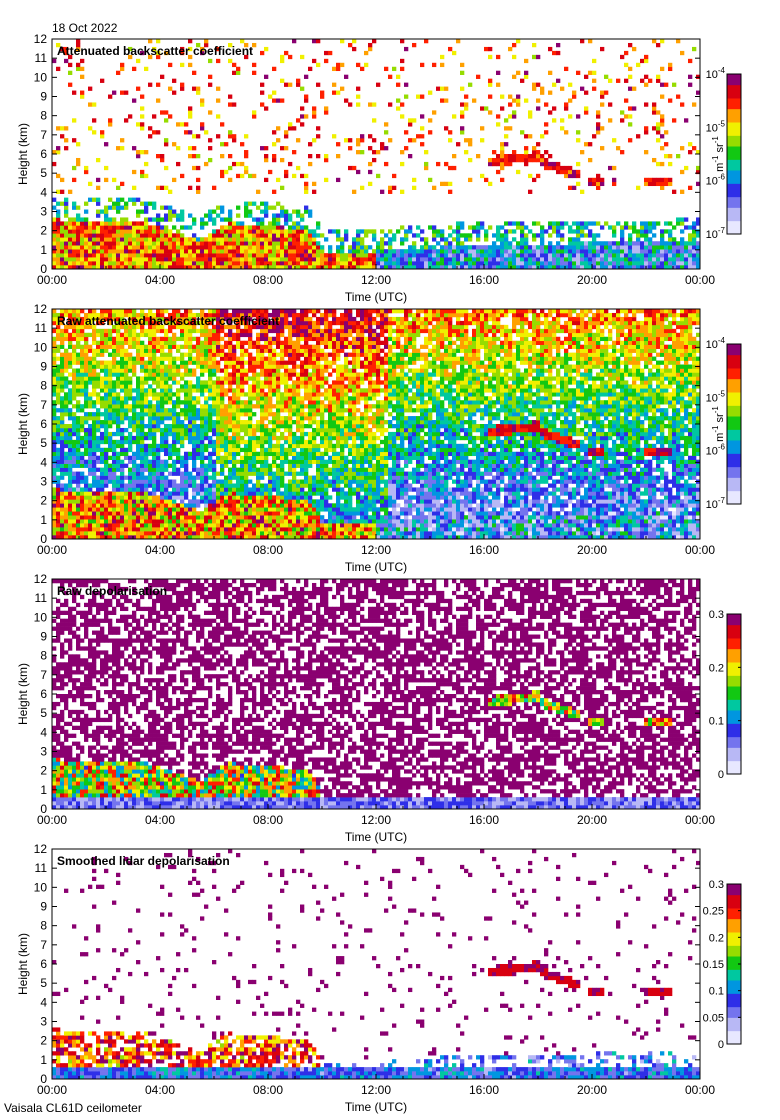 The image size is (780, 1120). I want to click on colorbar-tick-label: 10⁻⁷, so click(716, 233).